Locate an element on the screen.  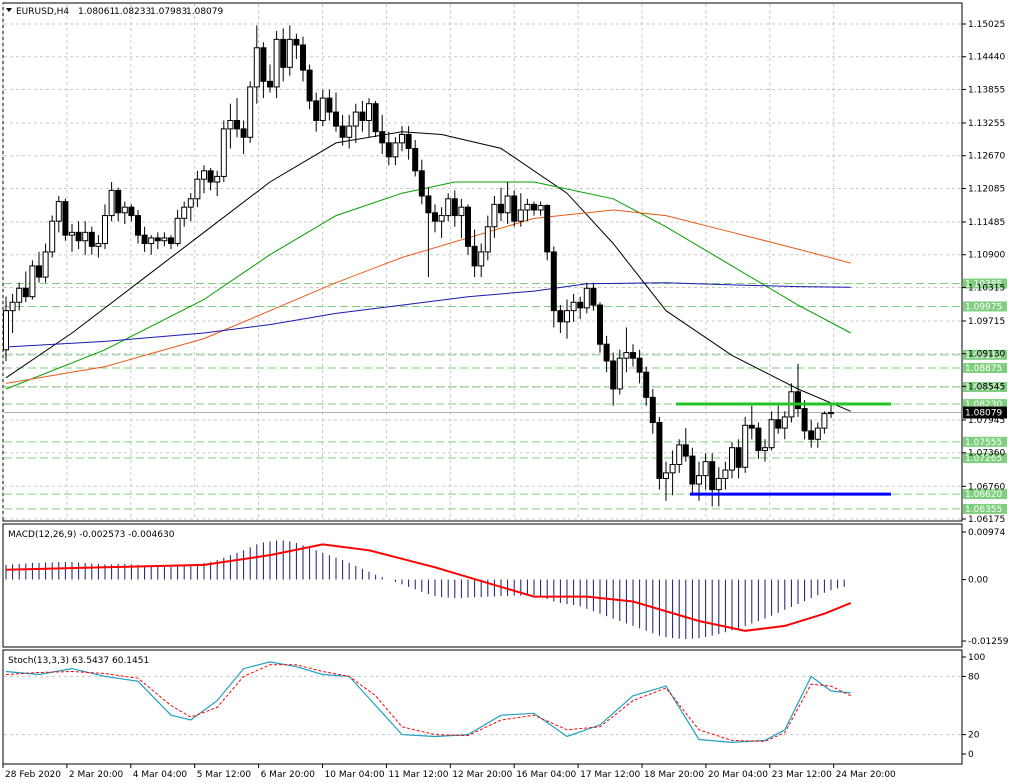
quote-high: 1.08233 is located at coordinates (132, 12).